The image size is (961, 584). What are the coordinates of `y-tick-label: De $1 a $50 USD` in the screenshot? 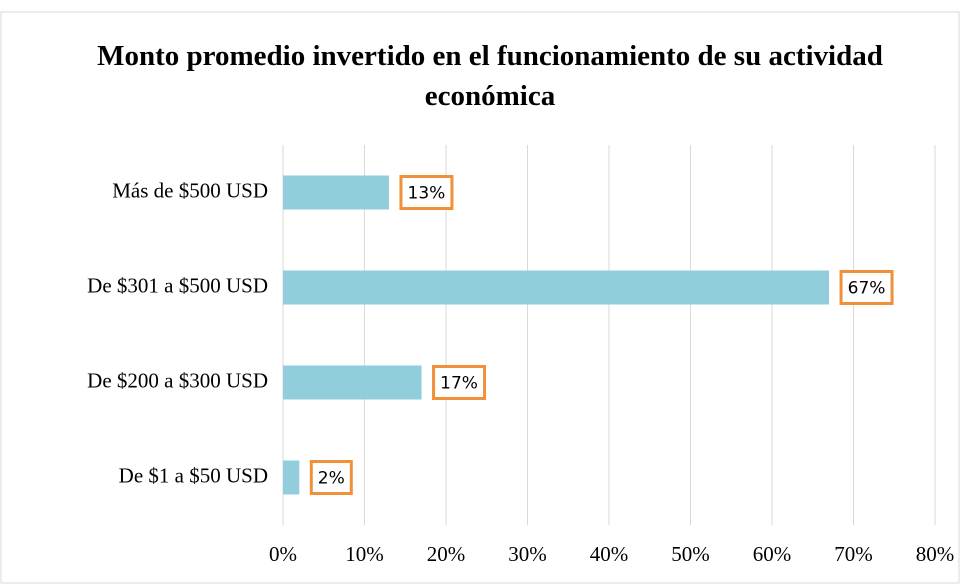 It's located at (193, 475).